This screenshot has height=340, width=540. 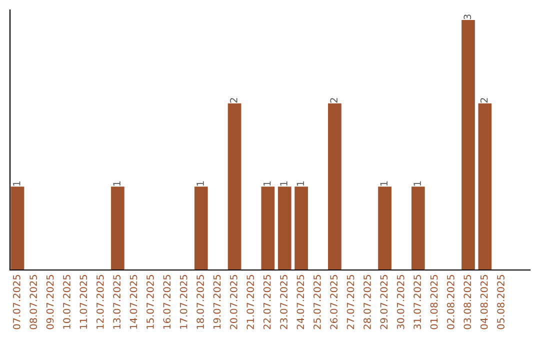 What do you see at coordinates (400, 302) in the screenshot?
I see `x-tick-label: 30.07.2025` at bounding box center [400, 302].